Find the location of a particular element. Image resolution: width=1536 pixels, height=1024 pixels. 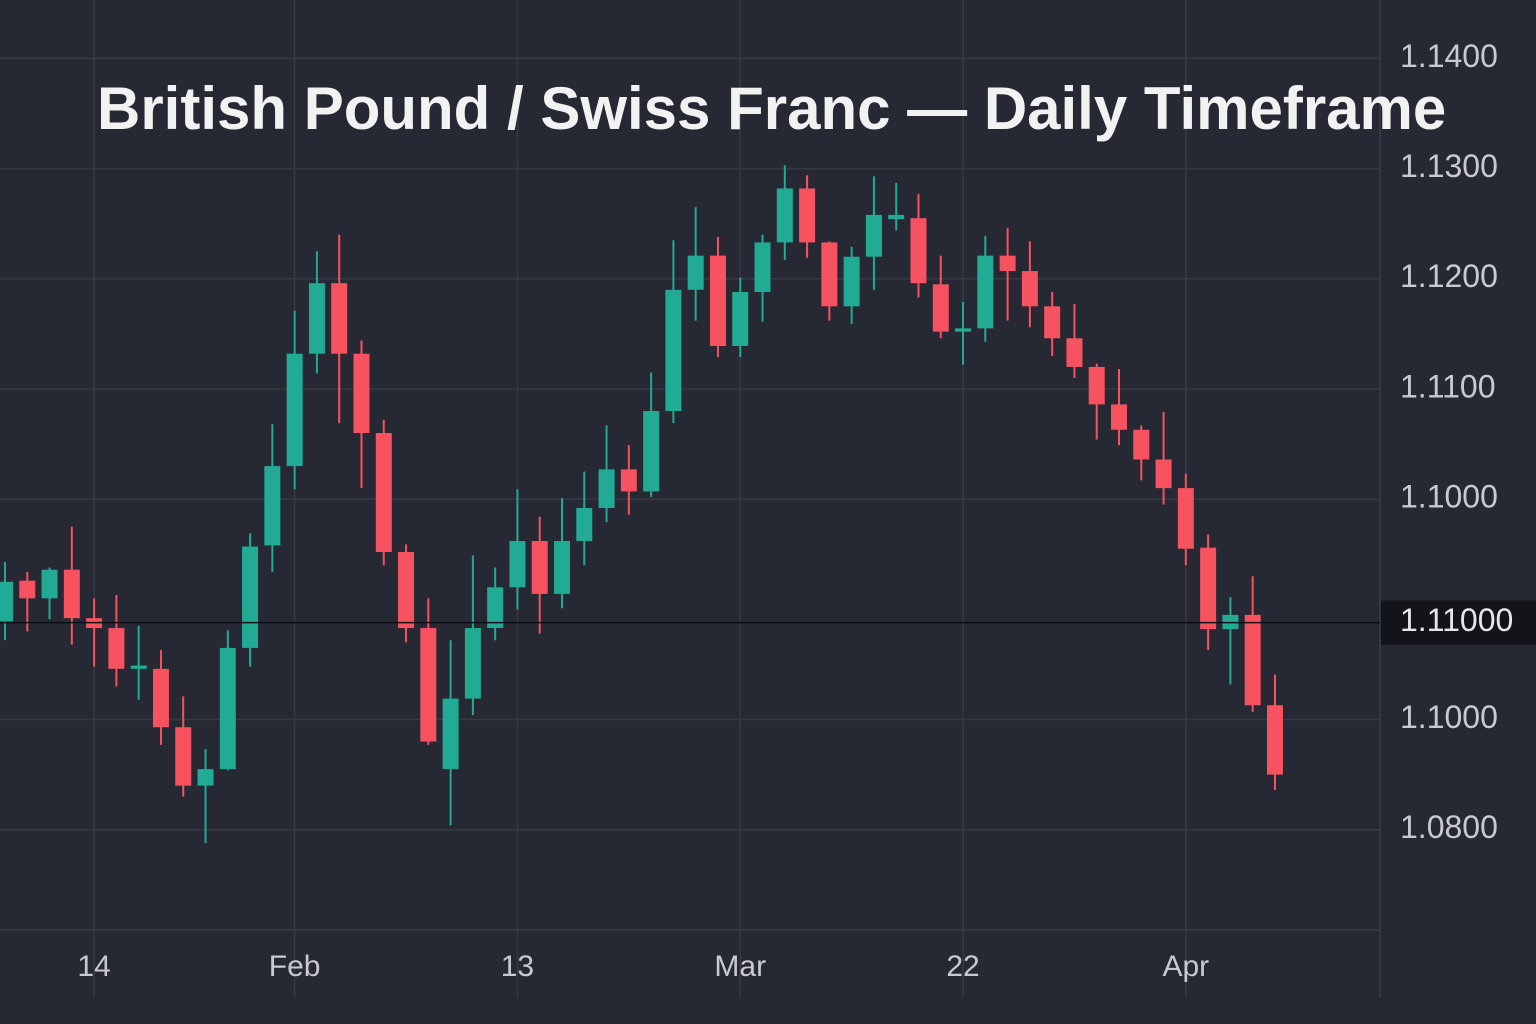

x-tick-label: Mar is located at coordinates (740, 966).